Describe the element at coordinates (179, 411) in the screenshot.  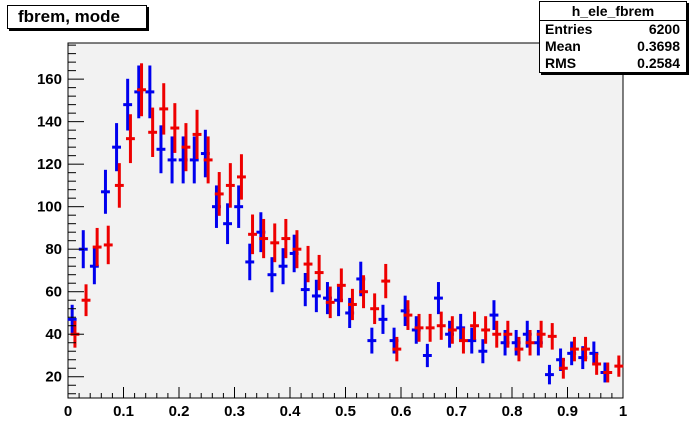
I see `x-tick-label: 0.2` at that location.